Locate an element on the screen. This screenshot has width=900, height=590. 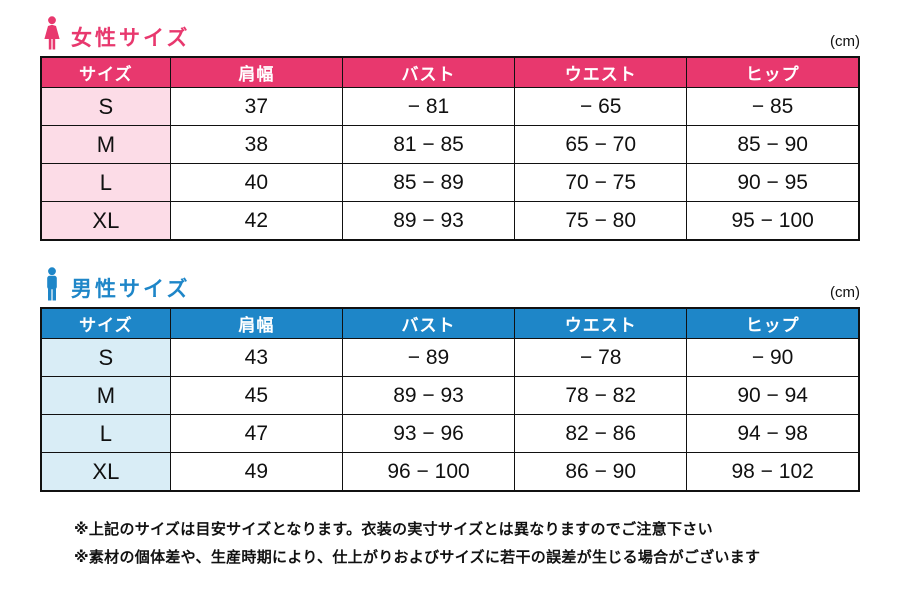
unit-label-men: (cm) is located at coordinates (845, 292).